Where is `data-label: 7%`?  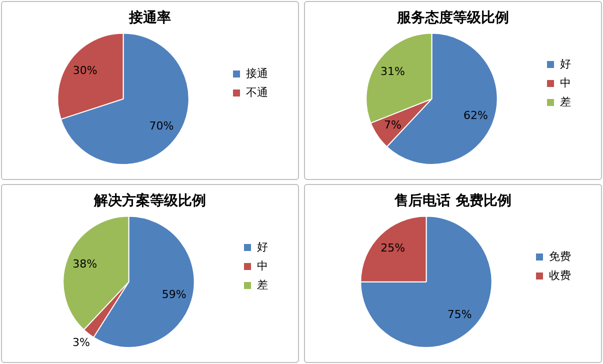
data-label: 7% is located at coordinates (393, 125).